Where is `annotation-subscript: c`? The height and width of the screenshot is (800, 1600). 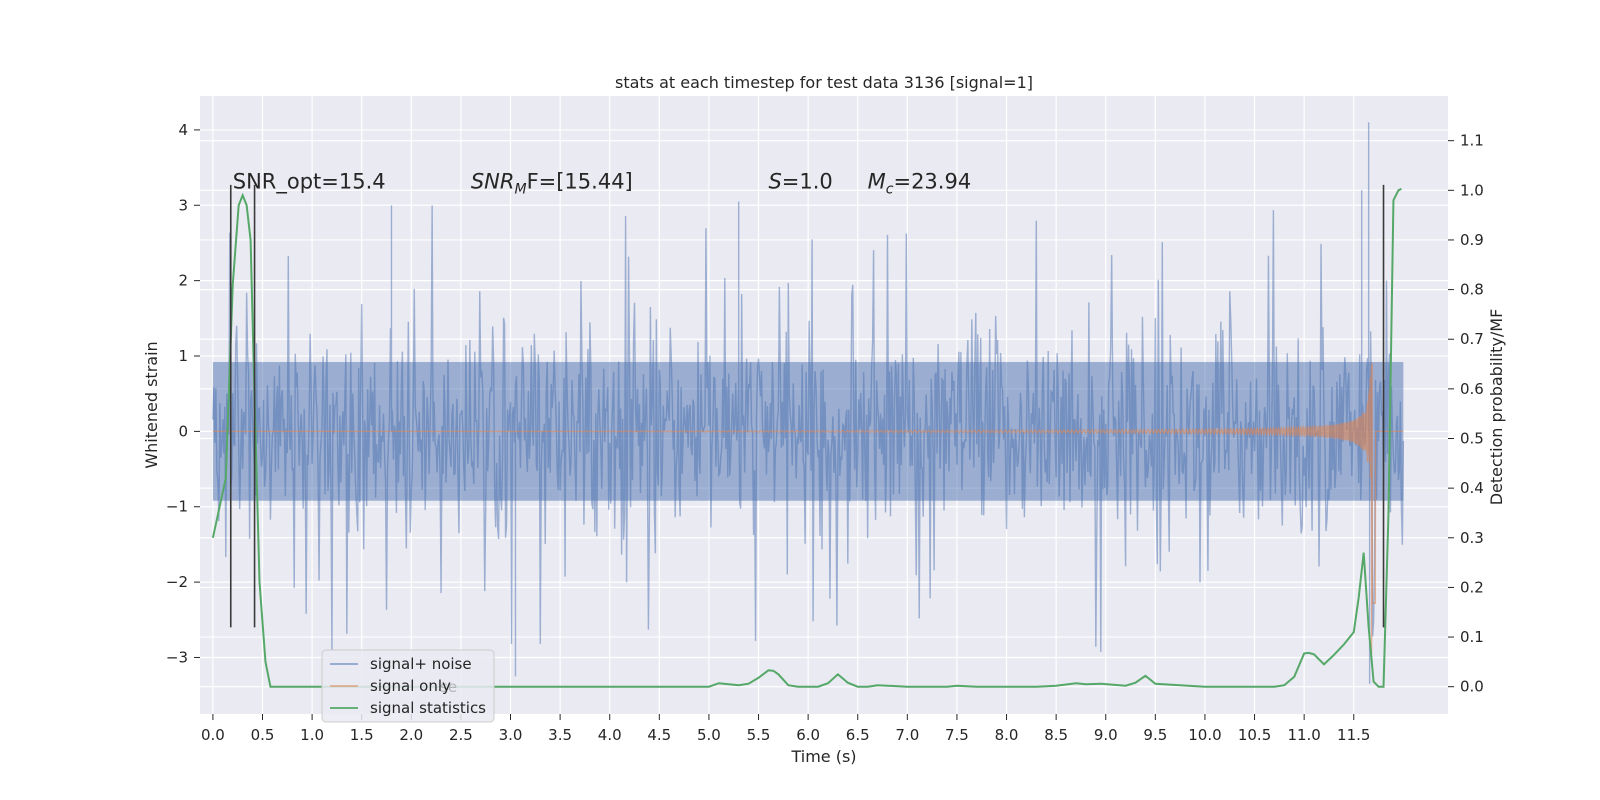
annotation-subscript: c is located at coordinates (890, 189).